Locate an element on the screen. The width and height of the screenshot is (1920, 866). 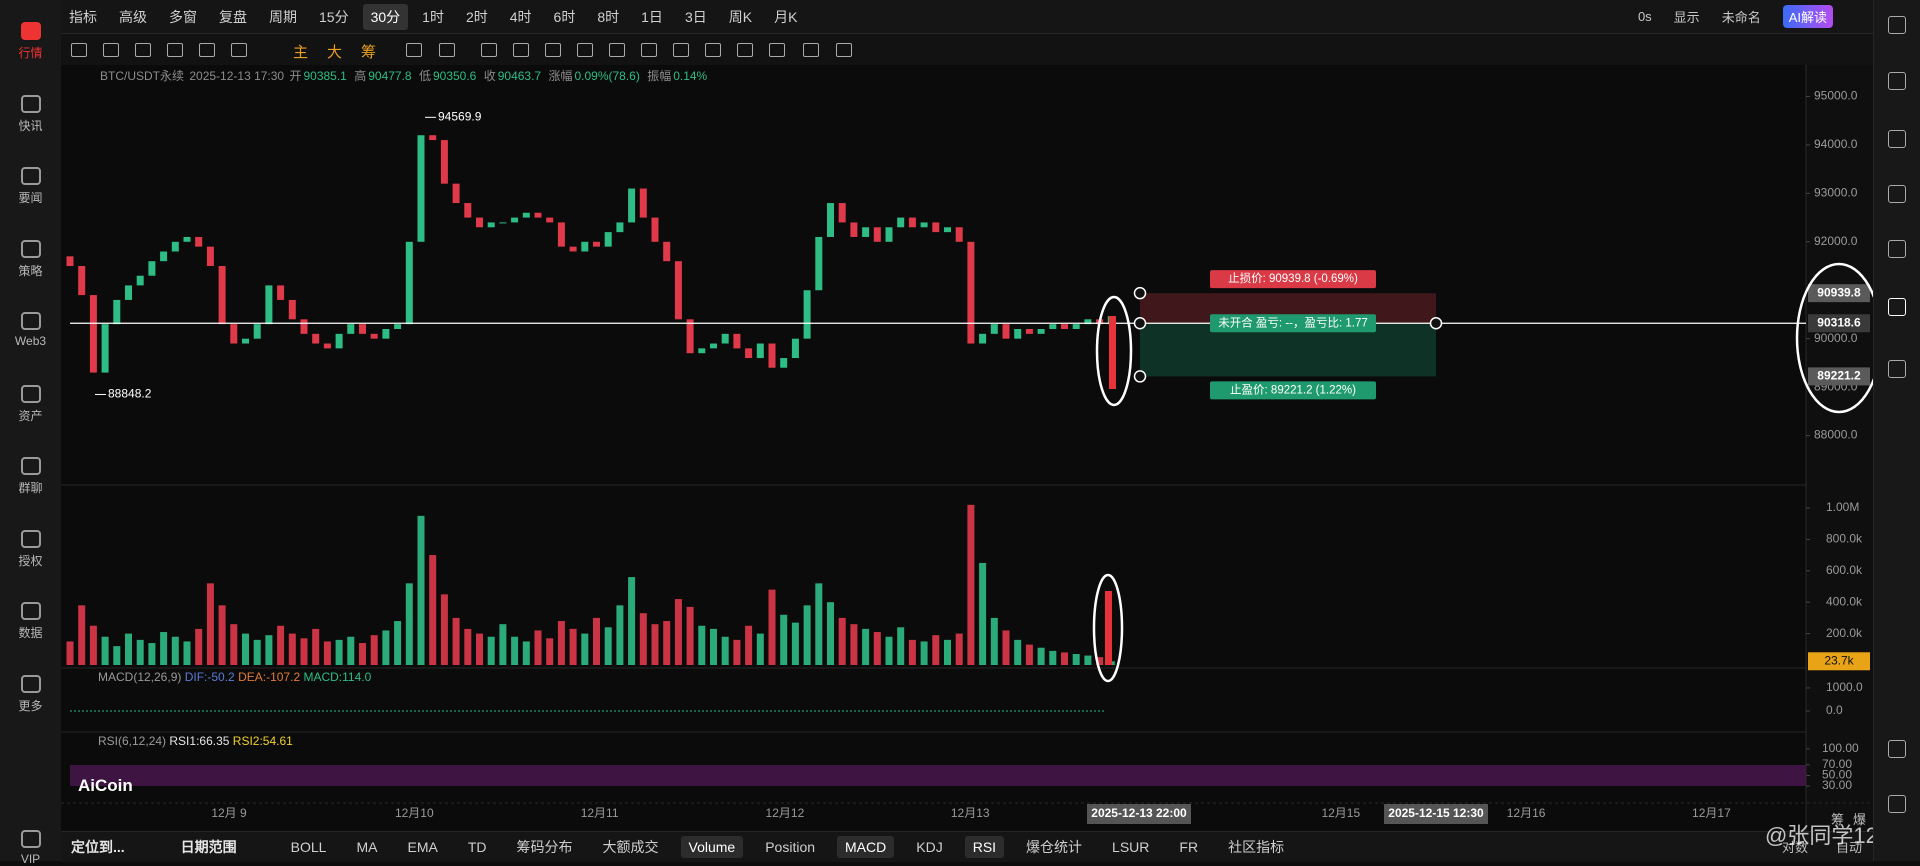
indicator-tab: BOLL is located at coordinates (308, 847).